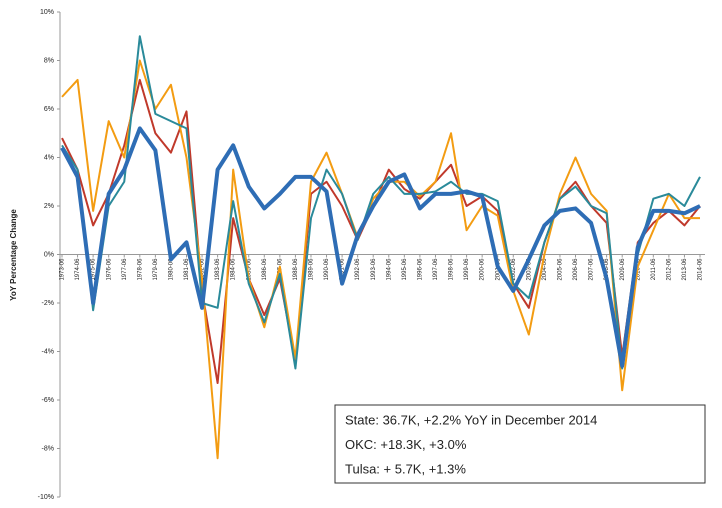 This screenshot has width=722, height=508. What do you see at coordinates (405, 468) in the screenshot?
I see `annotation: Tulsa: + 5.7K, +1.3%` at bounding box center [405, 468].